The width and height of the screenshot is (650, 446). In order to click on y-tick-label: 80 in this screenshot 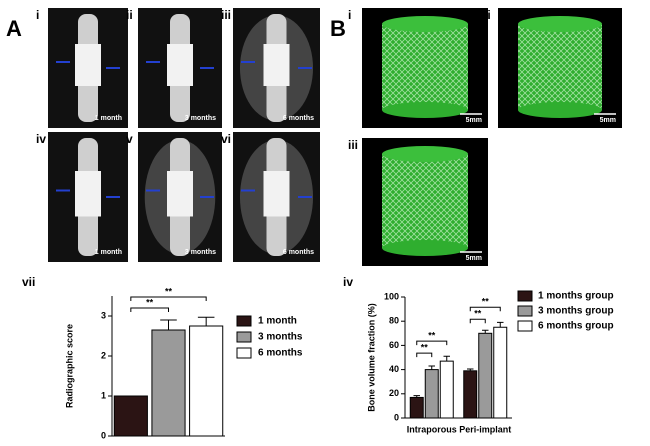, I will do `click(394, 321)`.